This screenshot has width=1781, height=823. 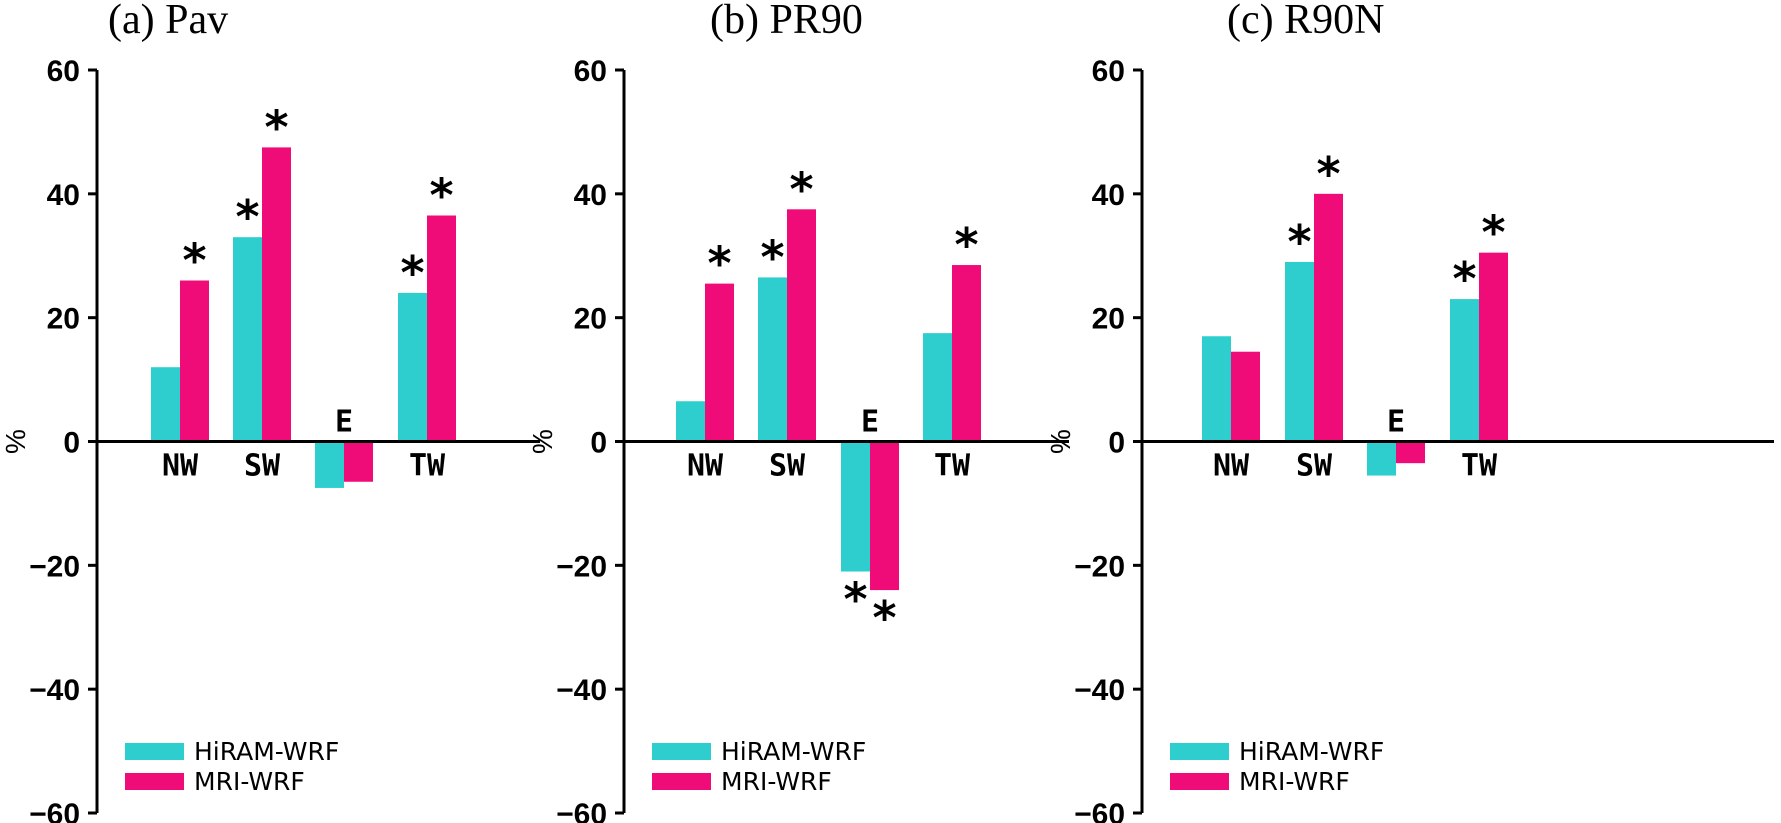 I want to click on panel-title: (a) Pav, so click(x=168, y=21).